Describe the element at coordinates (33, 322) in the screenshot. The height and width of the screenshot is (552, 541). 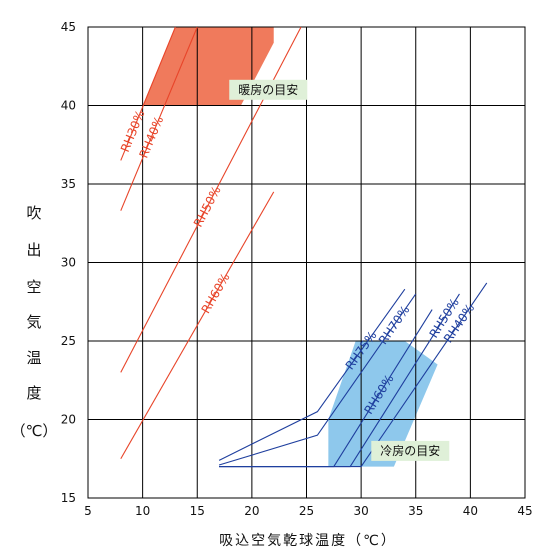
I see `y-axis-label-char: 気` at that location.